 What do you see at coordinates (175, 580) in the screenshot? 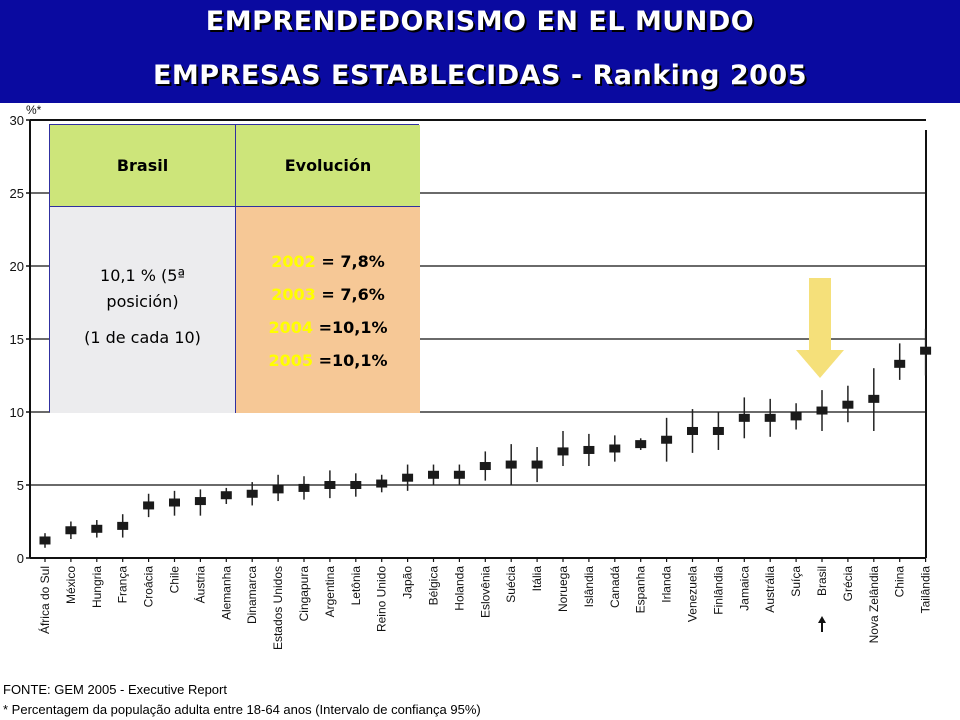
I see `x-tick-label: Chile` at bounding box center [175, 580].